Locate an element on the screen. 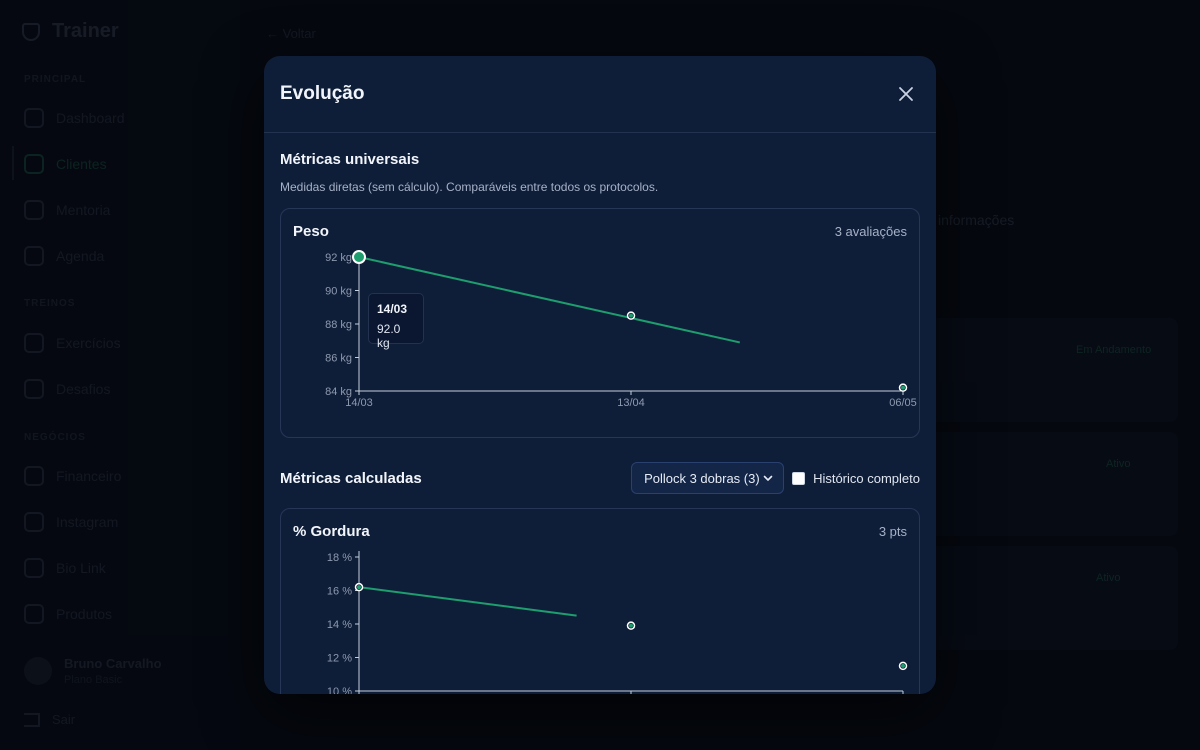 The width and height of the screenshot is (1200, 750). link-icon is located at coordinates (34, 568).